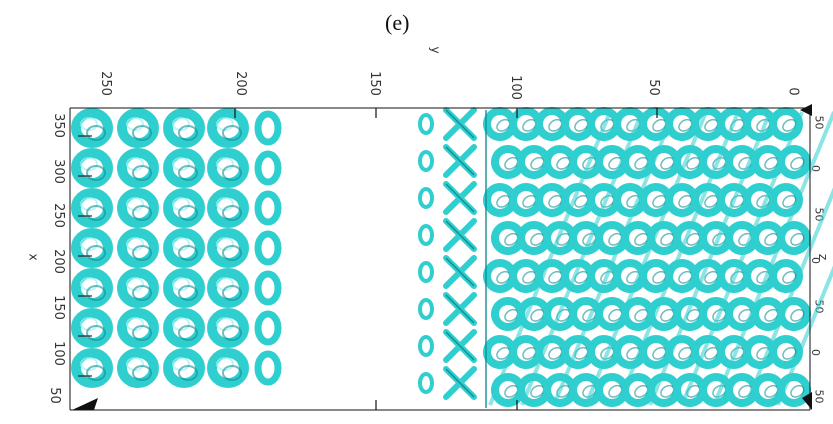  Describe the element at coordinates (447, 253) in the screenshot. I see `middle-vortex-column` at that location.